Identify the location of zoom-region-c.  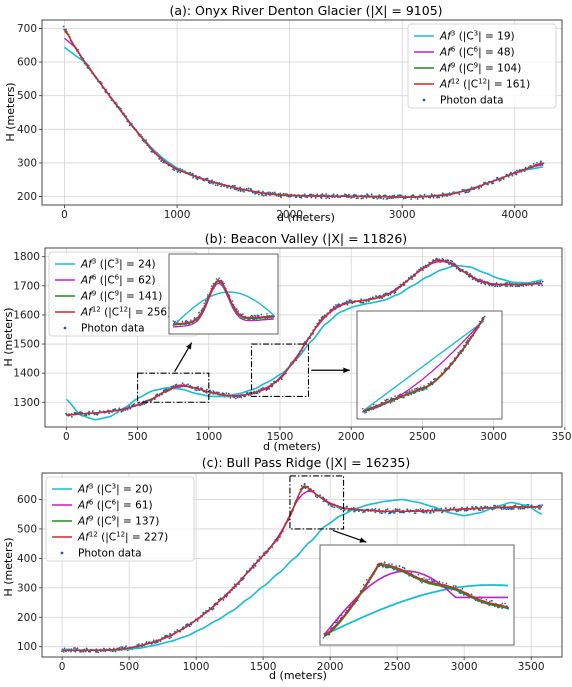
(317, 502).